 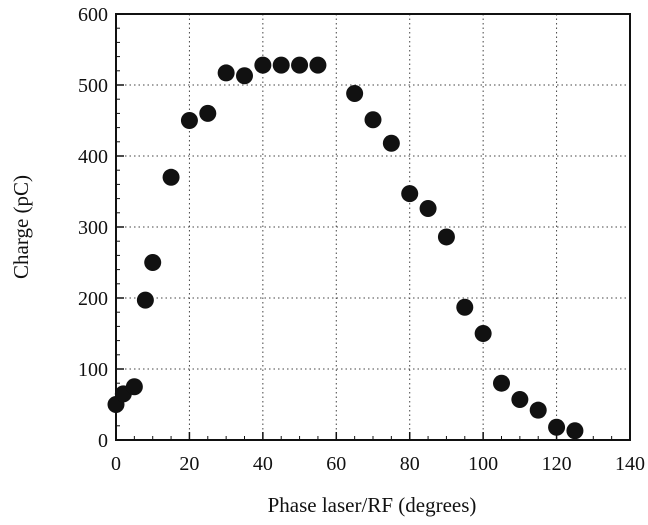 I want to click on y-tick-label: 300, so click(x=93, y=228).